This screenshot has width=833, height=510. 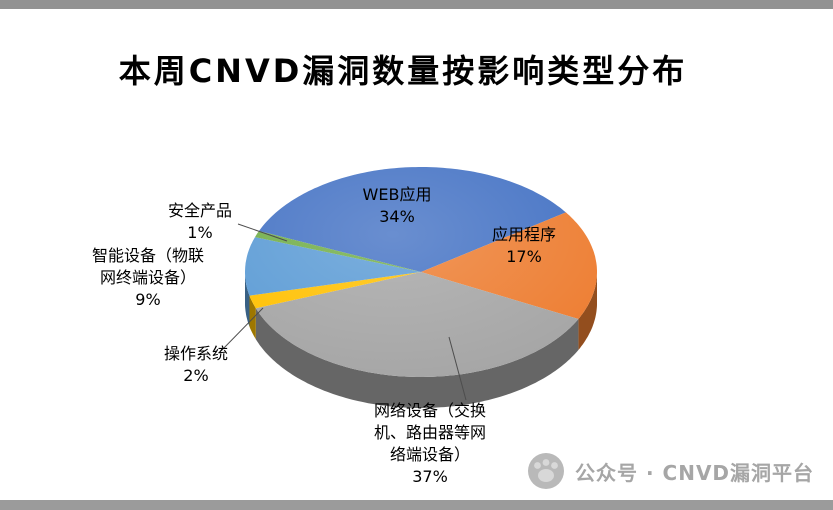 I want to click on chart-title: 本周CNVD漏洞数量按影响类型分布, so click(x=403, y=71).